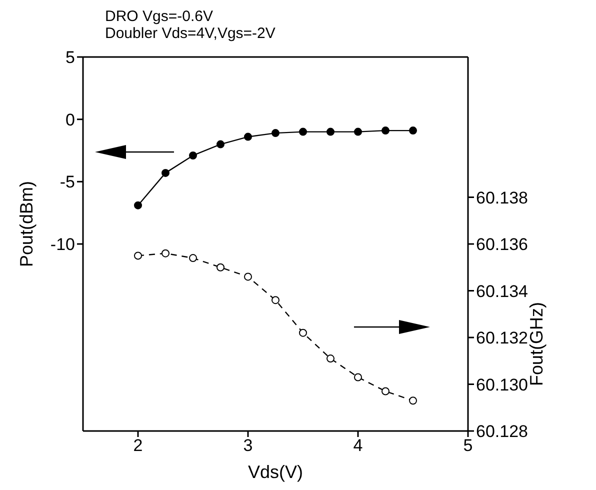 The width and height of the screenshot is (596, 490). I want to click on x-tick-label: 2, so click(138, 446).